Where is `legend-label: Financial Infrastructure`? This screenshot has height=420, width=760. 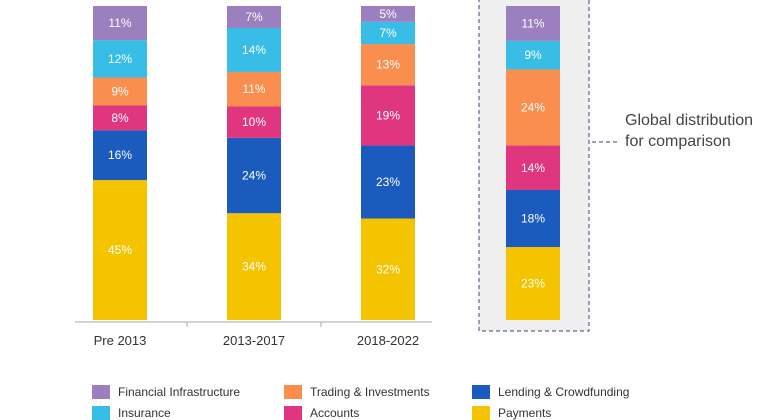
legend-label: Financial Infrastructure is located at coordinates (179, 392).